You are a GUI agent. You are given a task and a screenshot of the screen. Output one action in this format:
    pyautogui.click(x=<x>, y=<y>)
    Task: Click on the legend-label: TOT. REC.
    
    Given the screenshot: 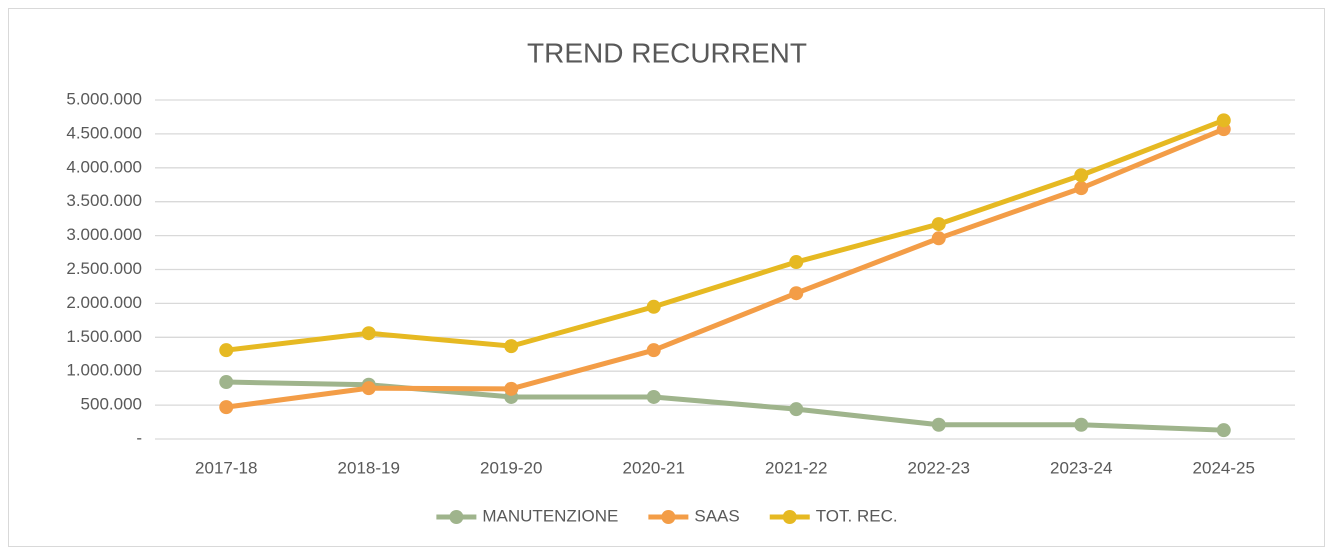 What is the action you would take?
    pyautogui.click(x=857, y=515)
    